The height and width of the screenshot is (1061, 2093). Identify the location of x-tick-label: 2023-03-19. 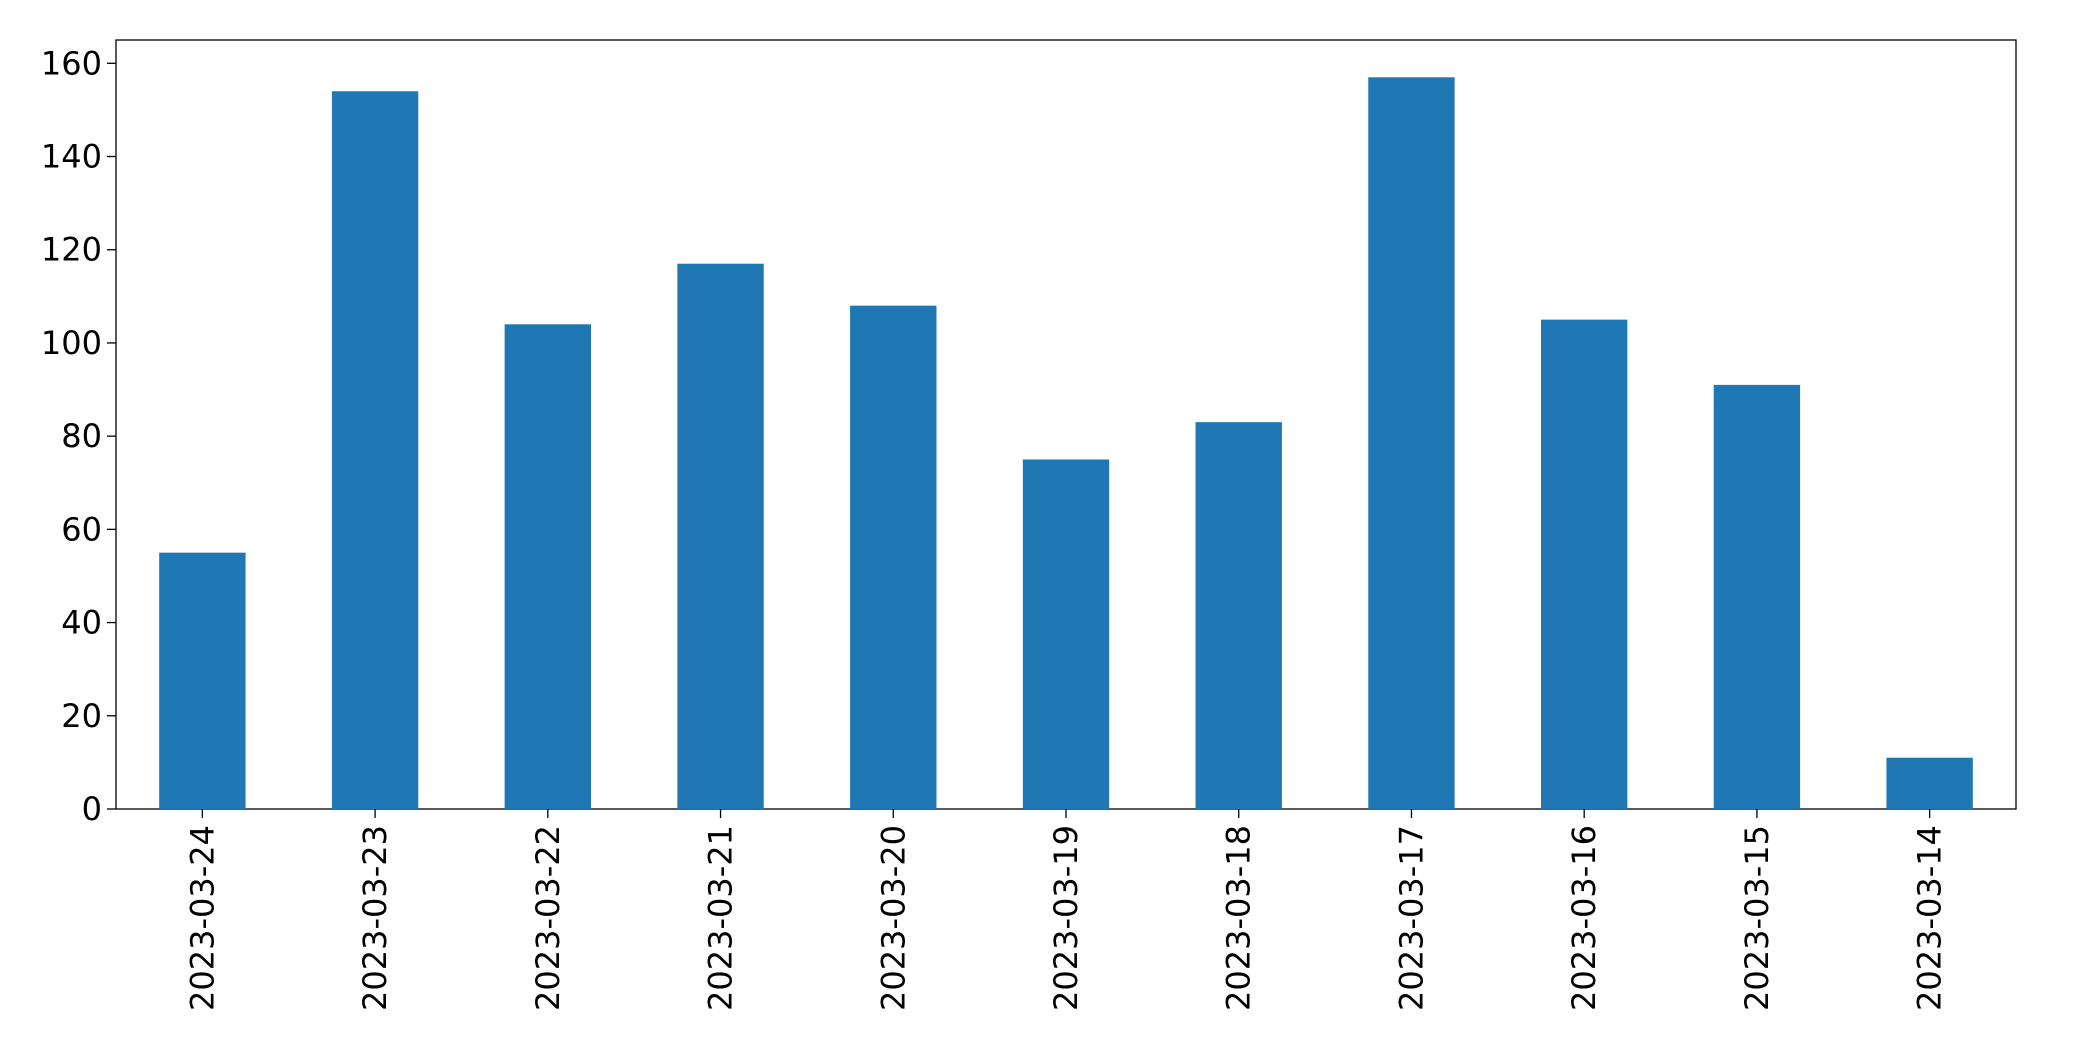
(1066, 918).